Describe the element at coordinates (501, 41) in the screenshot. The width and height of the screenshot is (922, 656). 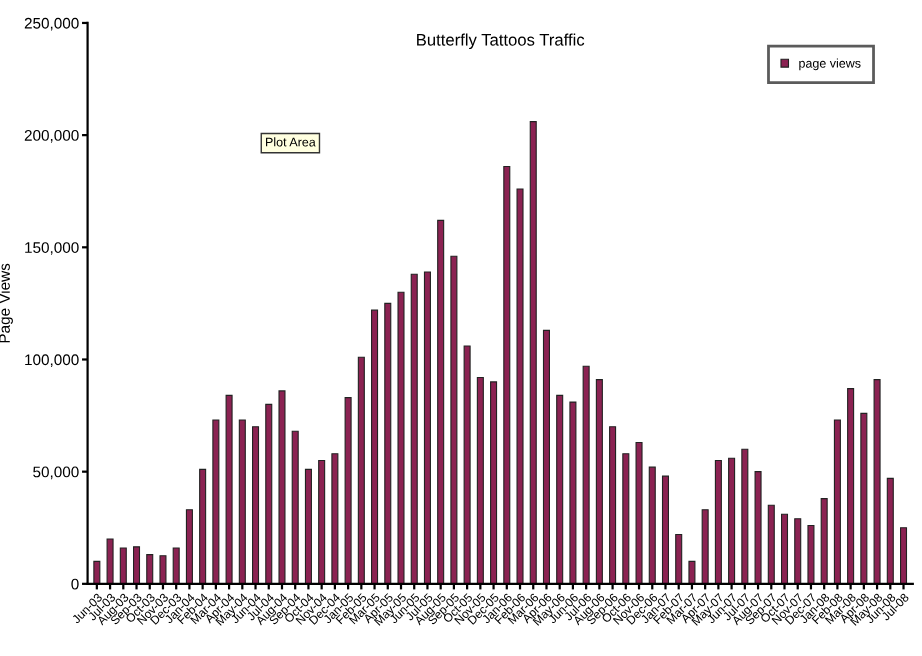
I see `text: Butterfly Tattoos Traffic` at that location.